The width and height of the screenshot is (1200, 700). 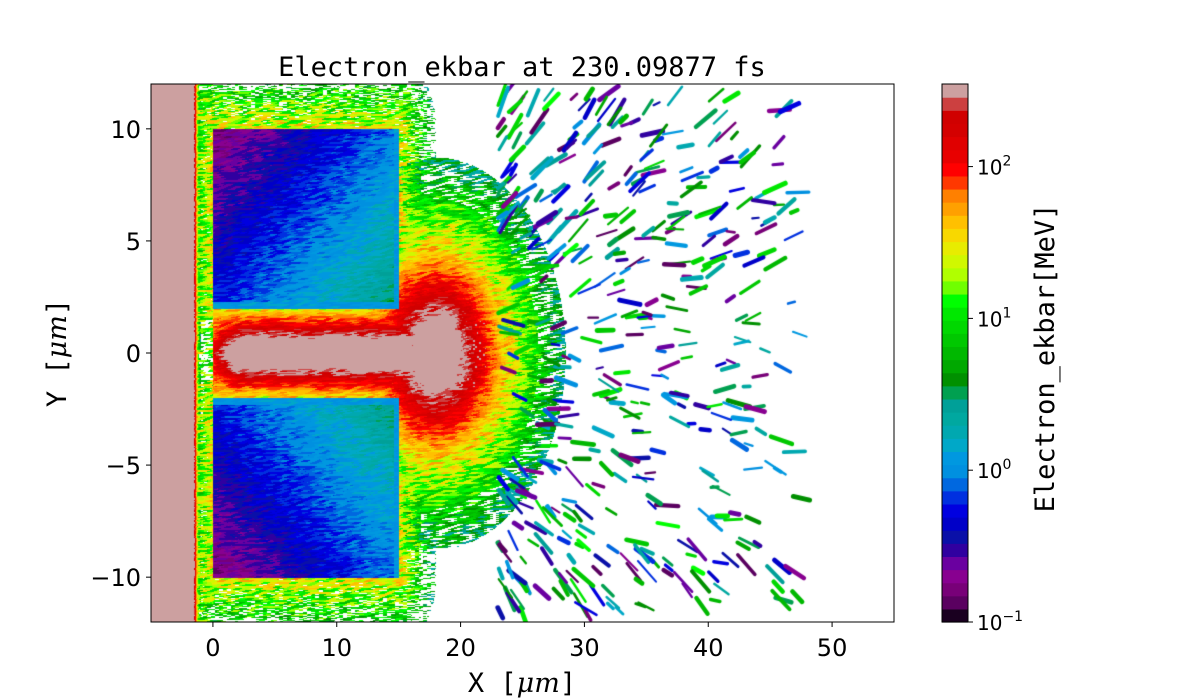 What do you see at coordinates (832, 648) in the screenshot?
I see `x-tick-label: 50` at bounding box center [832, 648].